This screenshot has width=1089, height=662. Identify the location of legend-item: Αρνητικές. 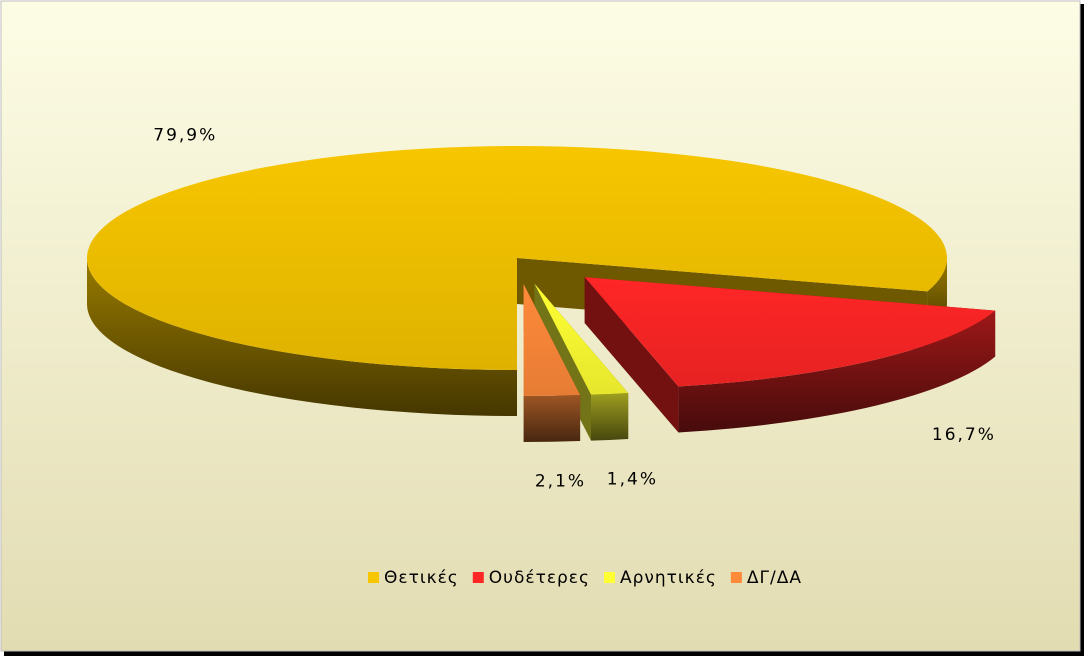
(660, 578).